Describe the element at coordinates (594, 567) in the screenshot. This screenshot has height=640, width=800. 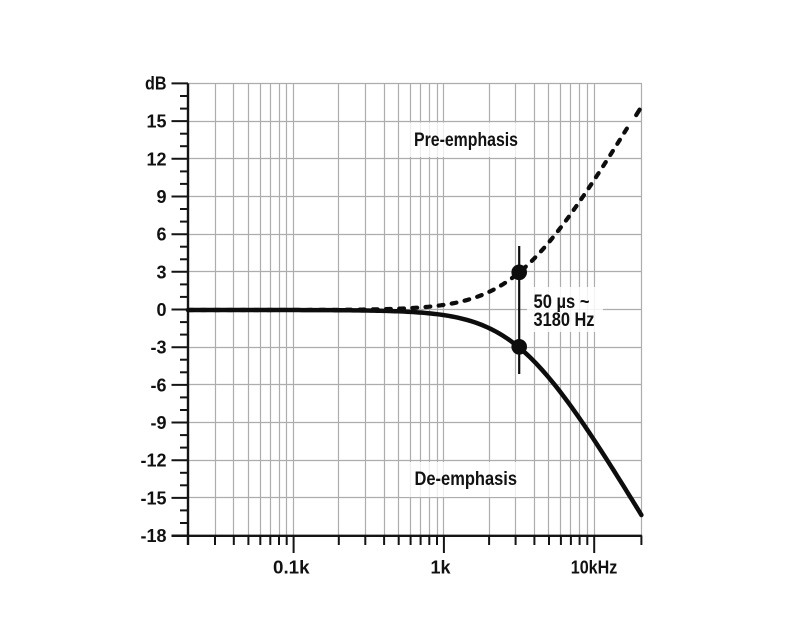
I see `svg-text: 10kHz` at that location.